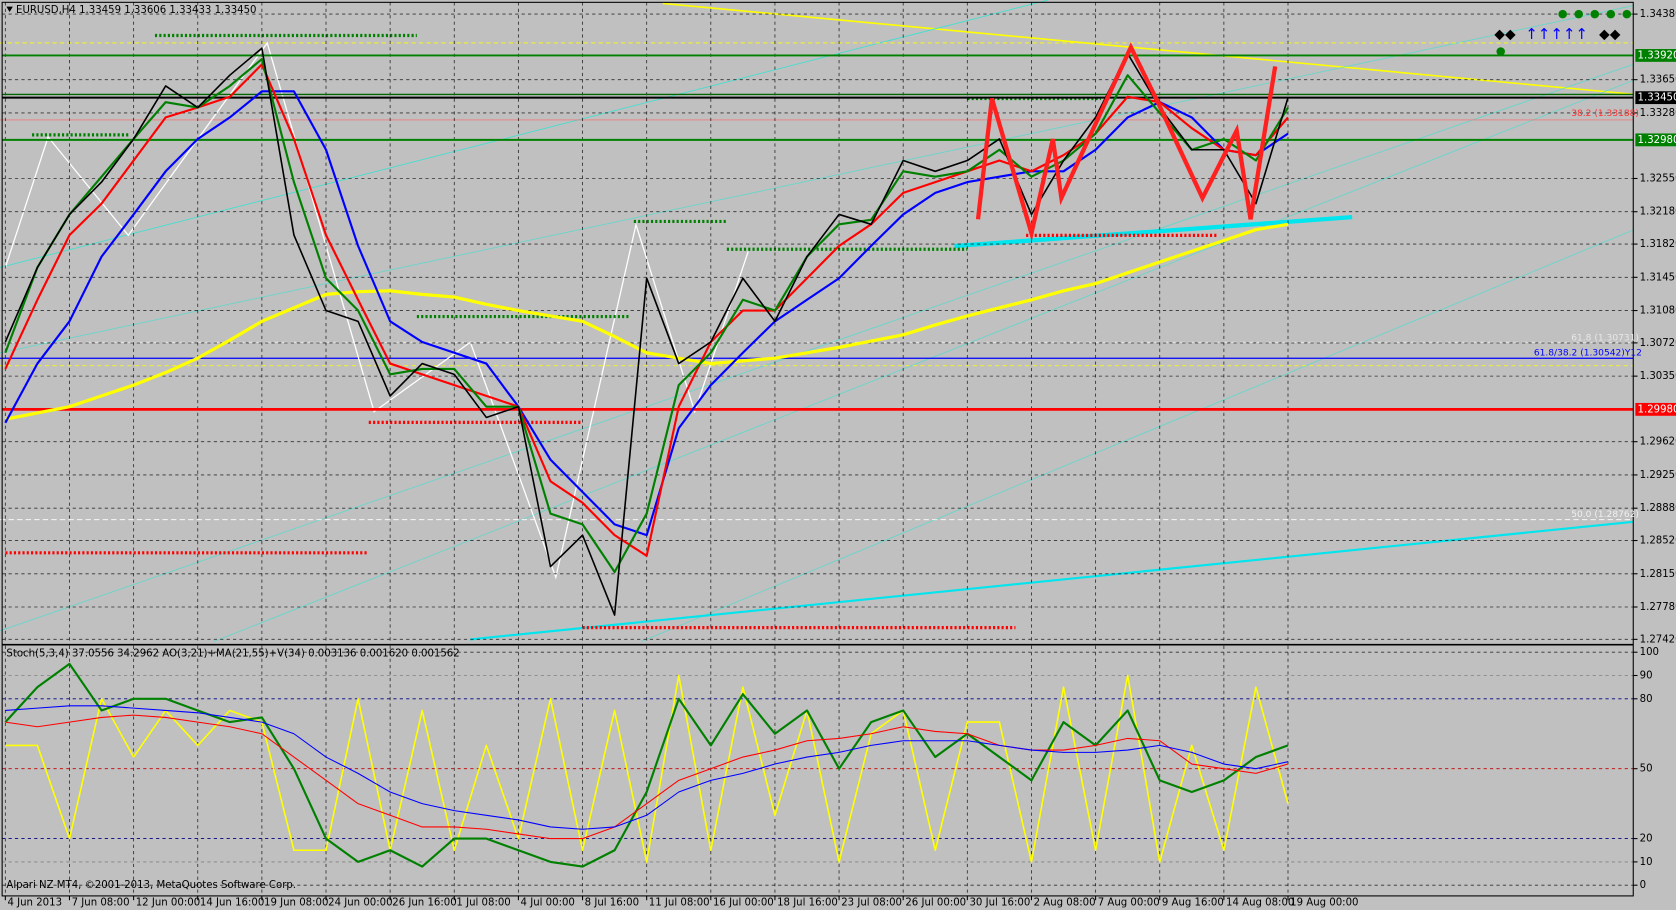 This screenshot has width=1676, height=910. Describe the element at coordinates (9, 9) in the screenshot. I see `header-icon` at that location.